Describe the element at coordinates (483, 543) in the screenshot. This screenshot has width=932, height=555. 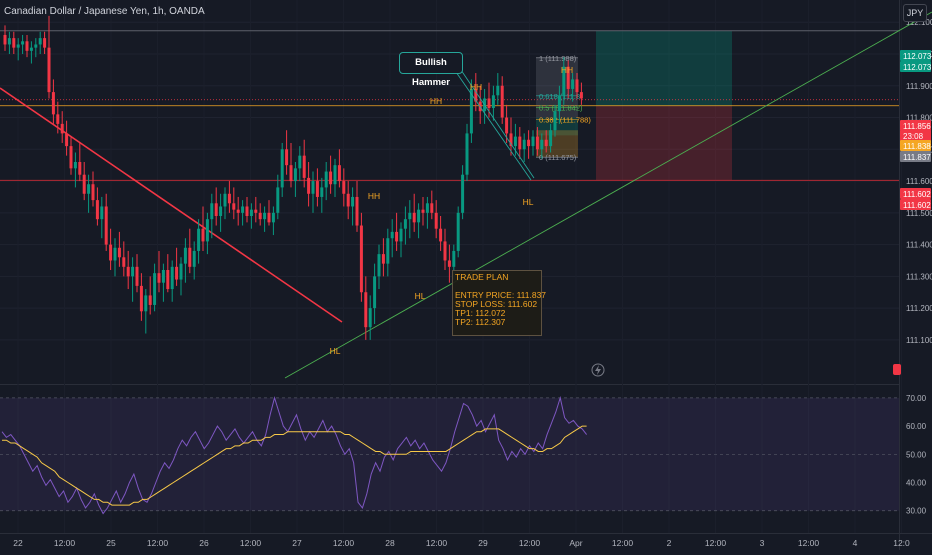
I see `time-tick-label: 29` at that location.